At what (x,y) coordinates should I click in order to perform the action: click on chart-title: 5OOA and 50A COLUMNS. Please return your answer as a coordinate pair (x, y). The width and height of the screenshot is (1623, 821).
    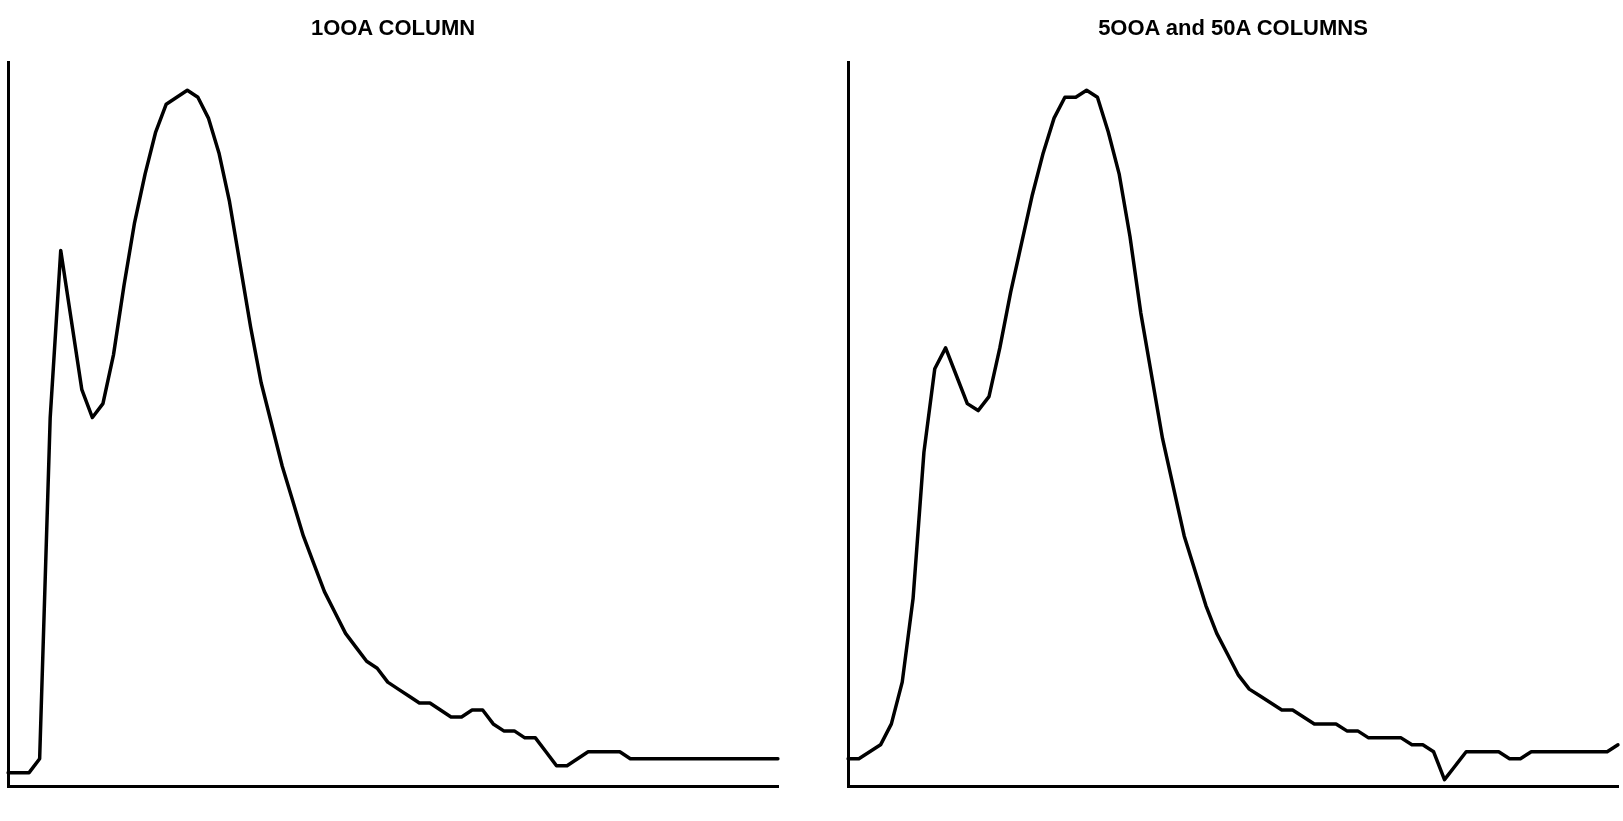
    Looking at the image, I should click on (1233, 28).